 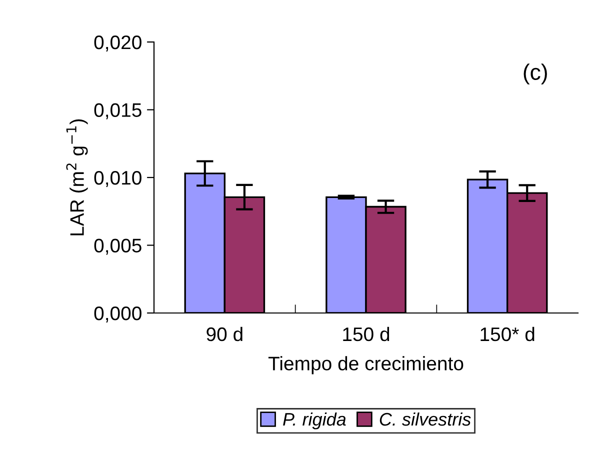 What do you see at coordinates (535, 74) in the screenshot?
I see `annotation: (c)` at bounding box center [535, 74].